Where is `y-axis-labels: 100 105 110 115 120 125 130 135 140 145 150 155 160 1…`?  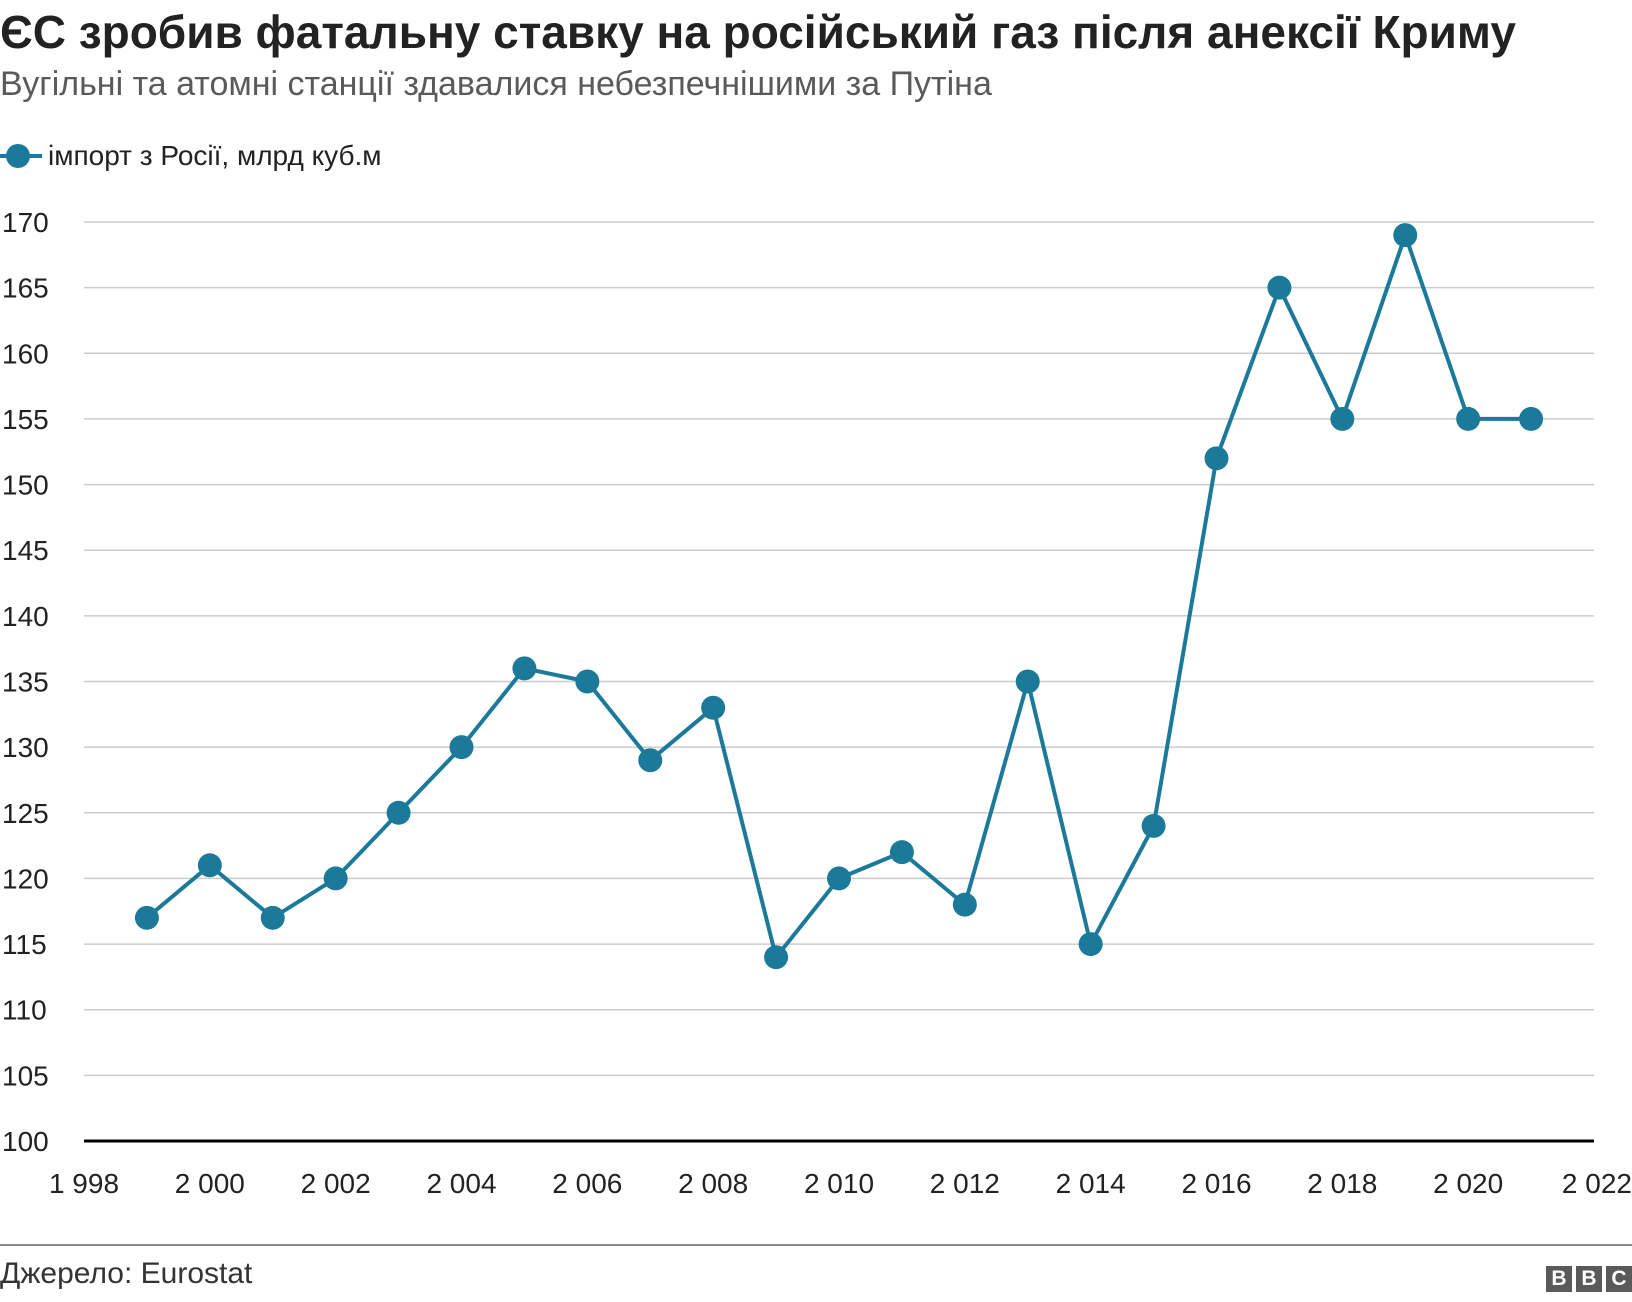 y-axis-labels: 100 105 110 115 120 125 130 135 140 145 150 155 160 1… is located at coordinates (25, 682).